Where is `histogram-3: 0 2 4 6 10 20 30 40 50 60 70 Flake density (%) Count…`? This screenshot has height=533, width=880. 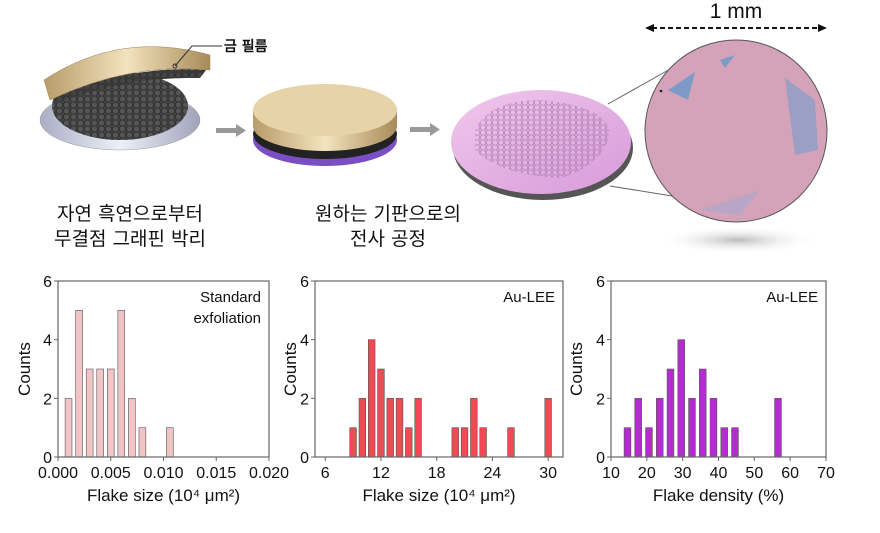 histogram-3: 0 2 4 6 10 20 30 40 50 60 70 Flake density (%) Count… is located at coordinates (701, 389).